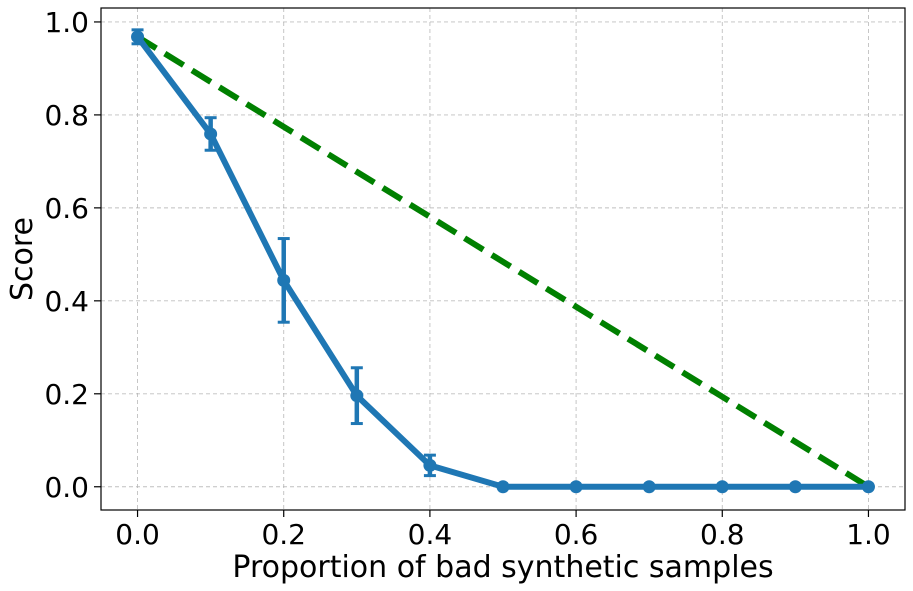  Describe the element at coordinates (66, 208) in the screenshot. I see `y-tick-label: 0.6` at that location.